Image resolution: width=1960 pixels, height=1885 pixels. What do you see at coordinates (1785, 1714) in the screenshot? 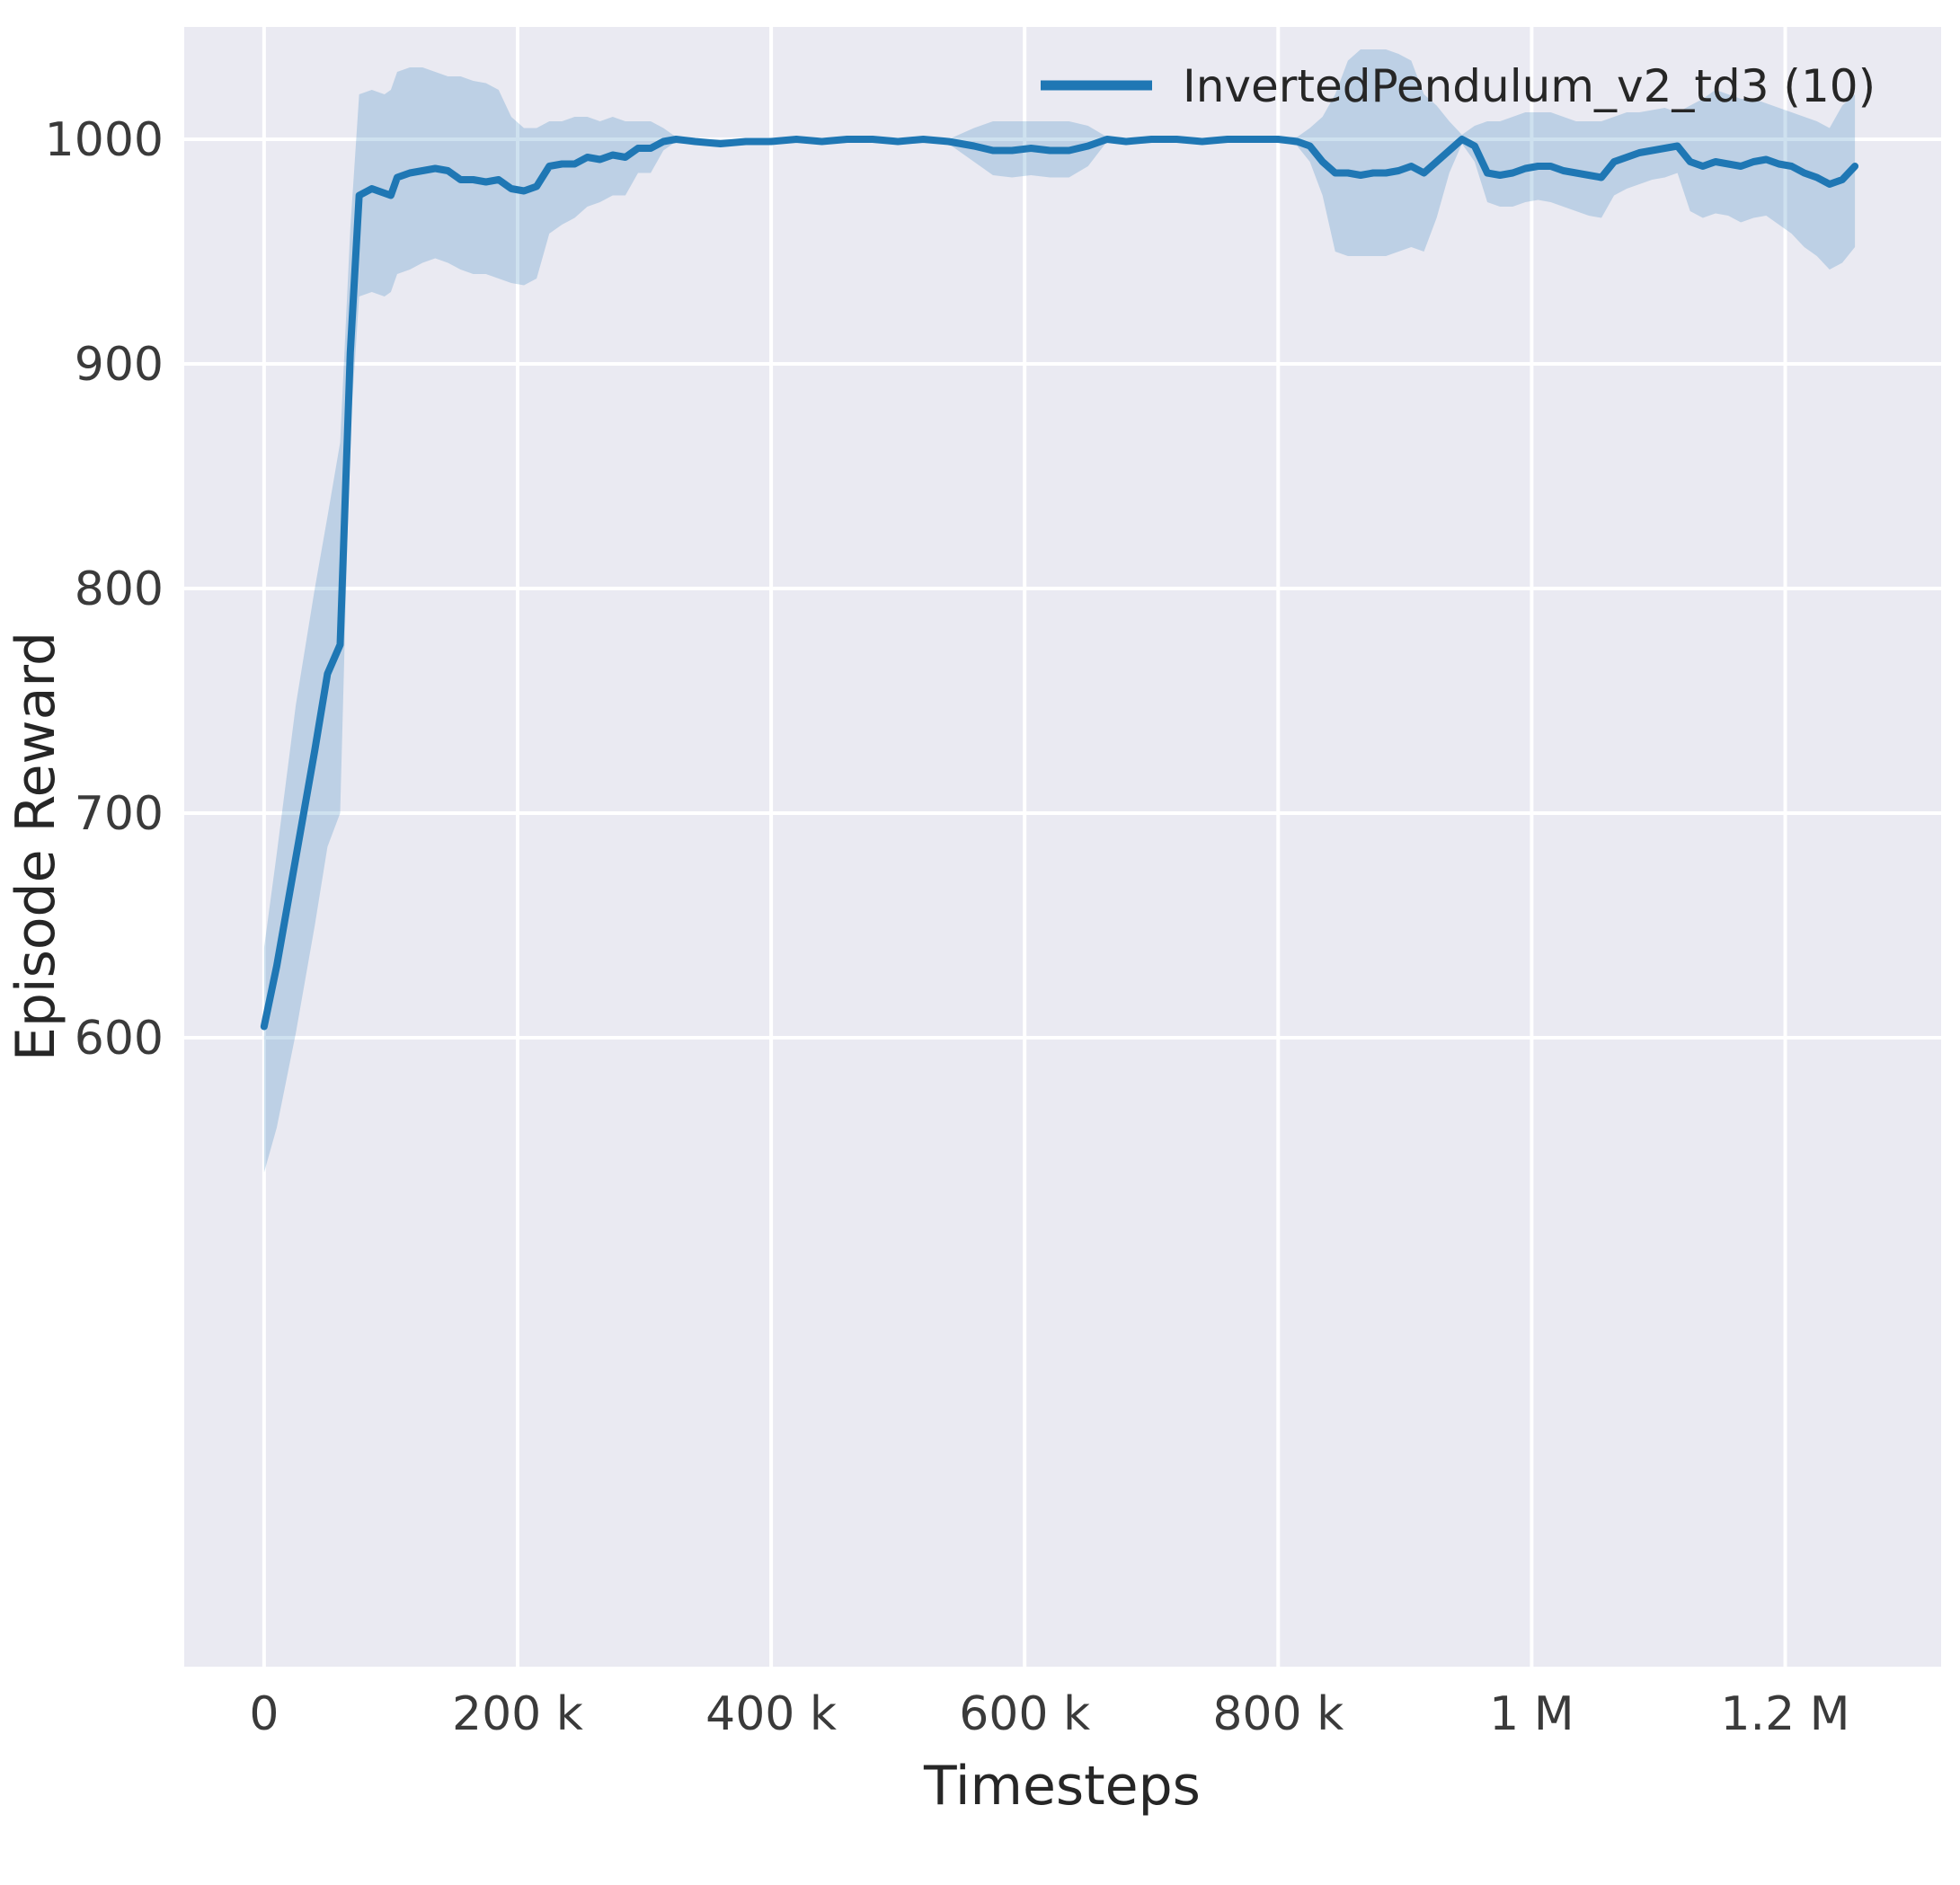
I see `svg-text: 1.2 M` at bounding box center [1785, 1714].